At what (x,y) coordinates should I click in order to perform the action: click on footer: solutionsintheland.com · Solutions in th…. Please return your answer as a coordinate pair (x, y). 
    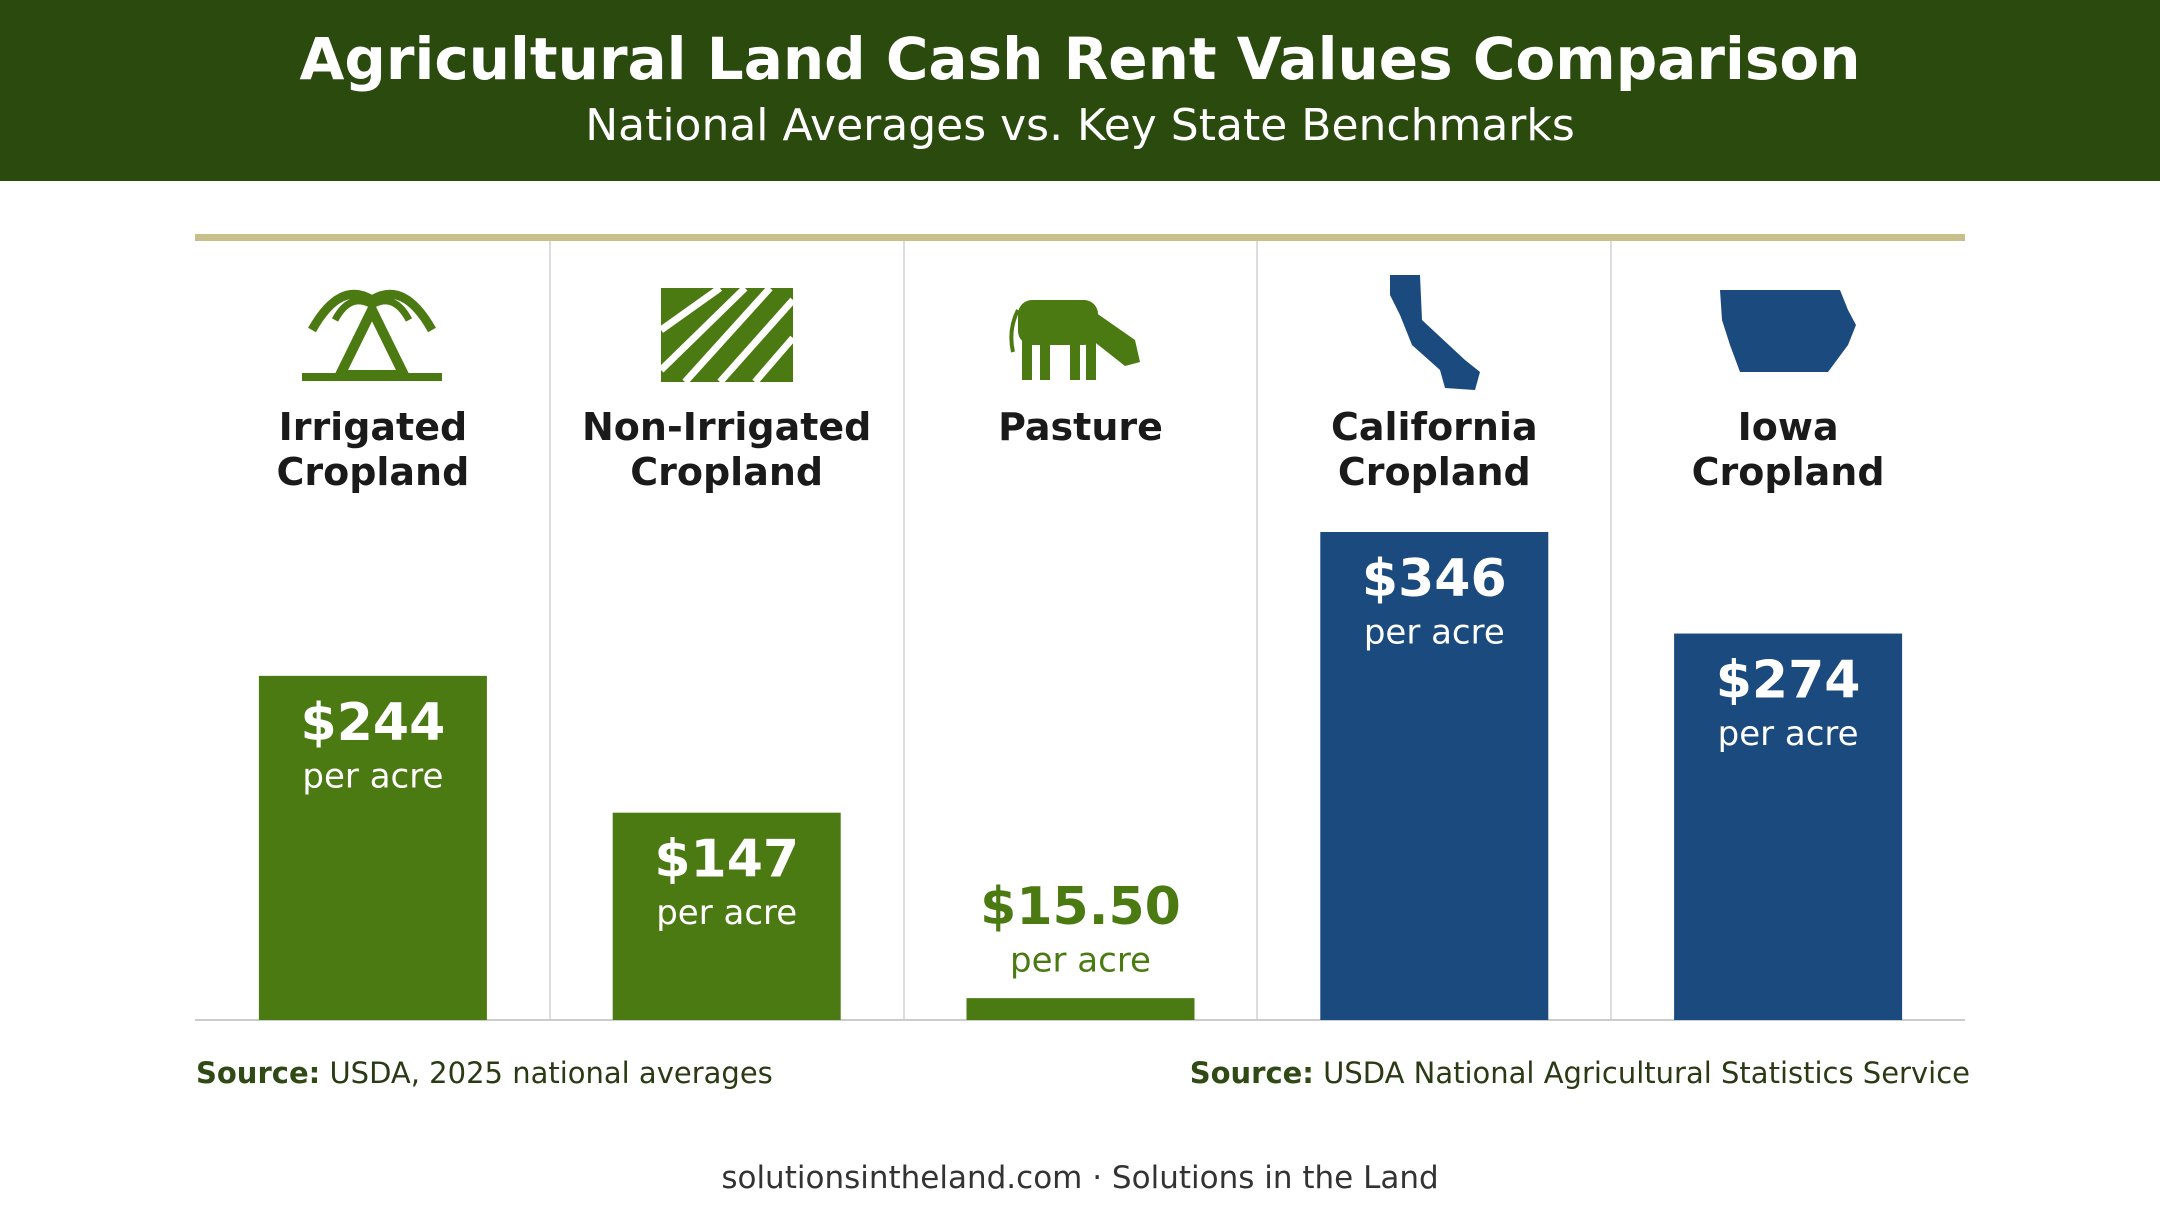
    Looking at the image, I should click on (1080, 1178).